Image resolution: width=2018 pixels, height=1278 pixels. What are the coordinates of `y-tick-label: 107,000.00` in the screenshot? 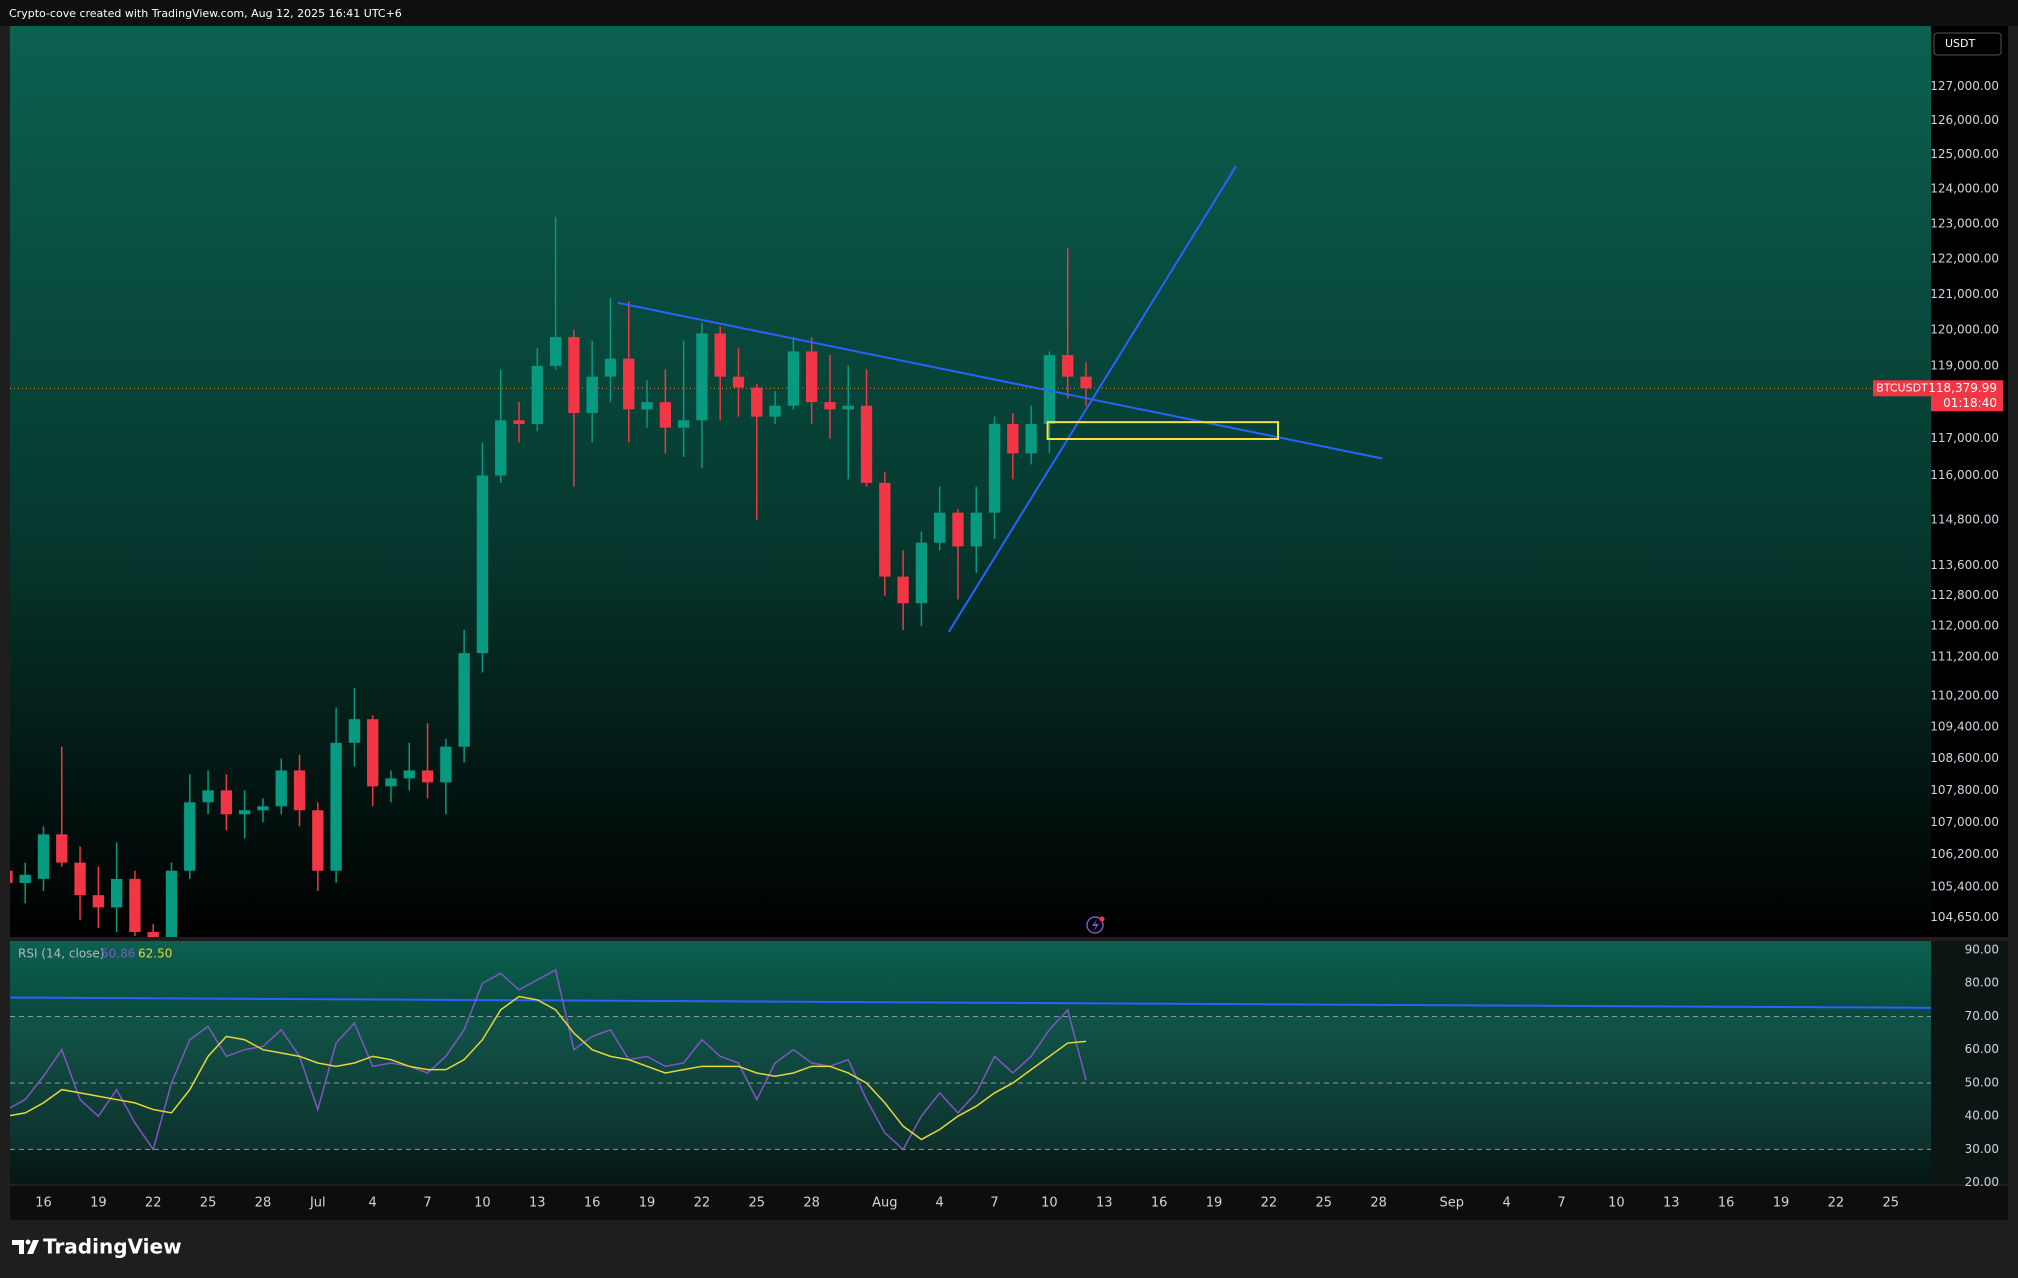 It's located at (1964, 822).